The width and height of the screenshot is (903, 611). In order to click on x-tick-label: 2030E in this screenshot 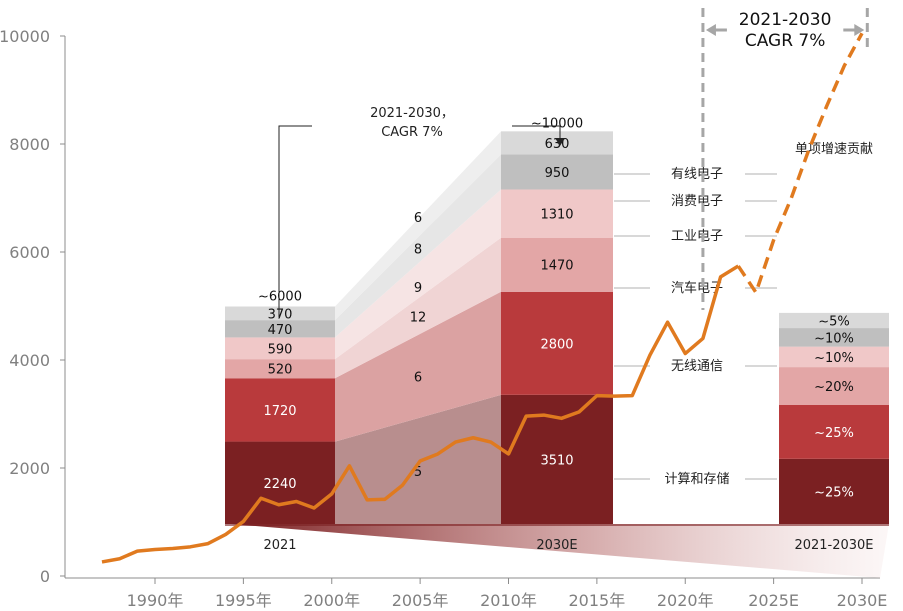, I will do `click(862, 600)`.